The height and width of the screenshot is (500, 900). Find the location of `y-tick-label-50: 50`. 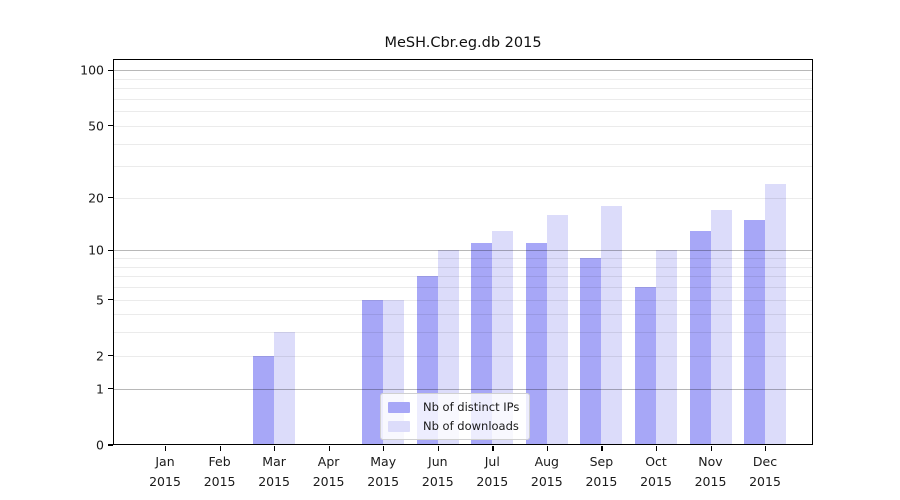

y-tick-label-50: 50 is located at coordinates (96, 126).